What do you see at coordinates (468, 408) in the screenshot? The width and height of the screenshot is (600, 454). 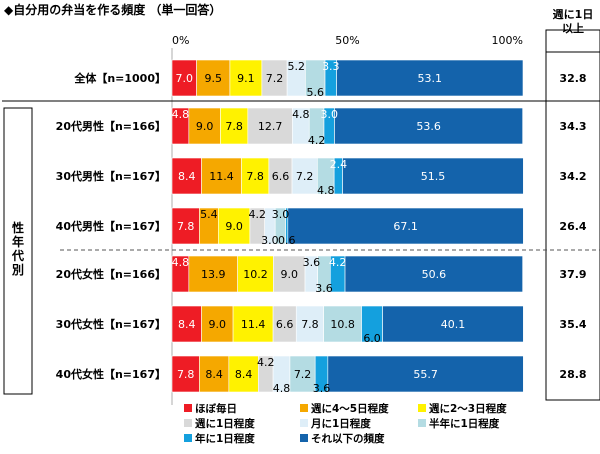 I see `legend-label: 週に2～3日程度` at bounding box center [468, 408].